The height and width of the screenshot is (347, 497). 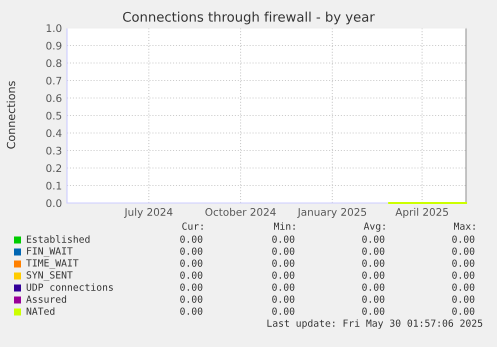 What do you see at coordinates (331, 213) in the screenshot?
I see `x-tick-label: January 2025` at bounding box center [331, 213].